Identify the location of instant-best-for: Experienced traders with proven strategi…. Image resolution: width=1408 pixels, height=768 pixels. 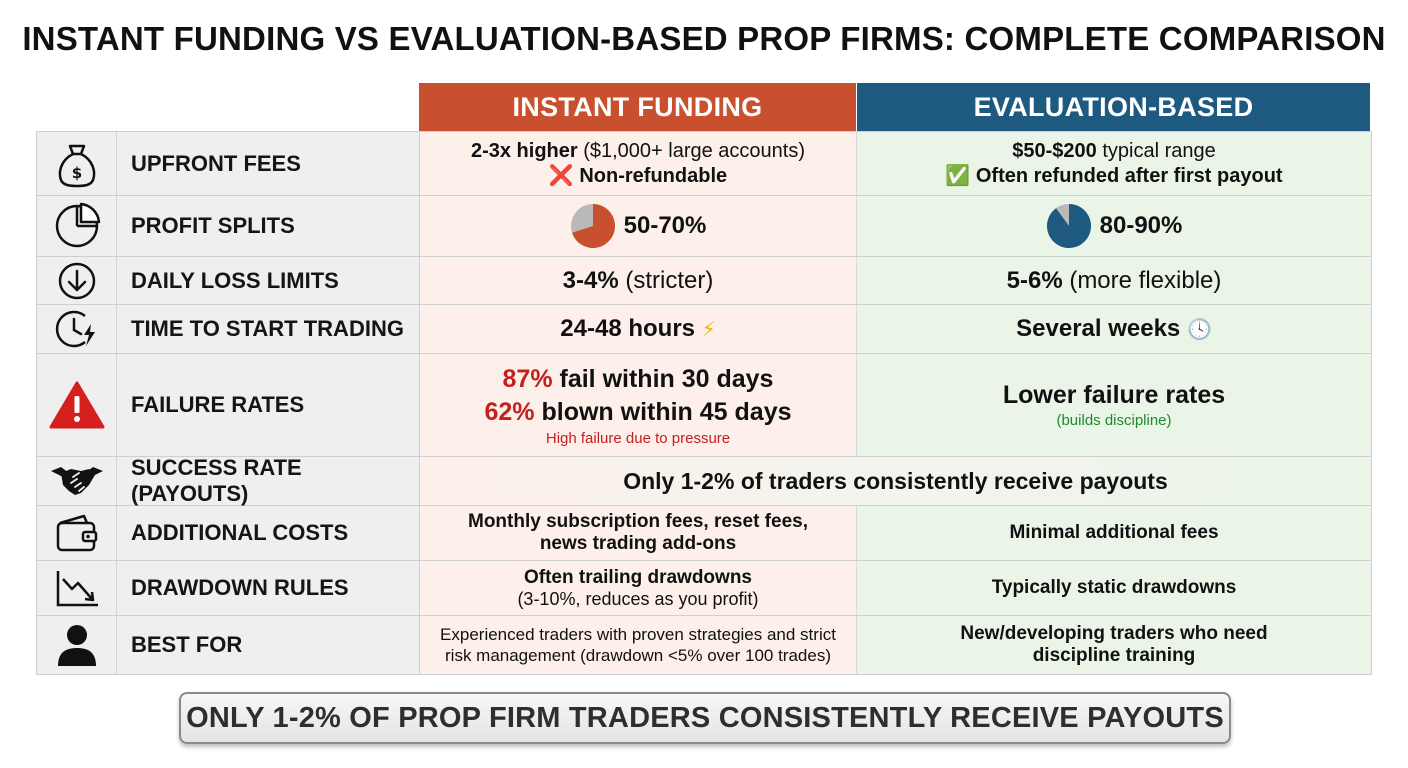
(638, 645).